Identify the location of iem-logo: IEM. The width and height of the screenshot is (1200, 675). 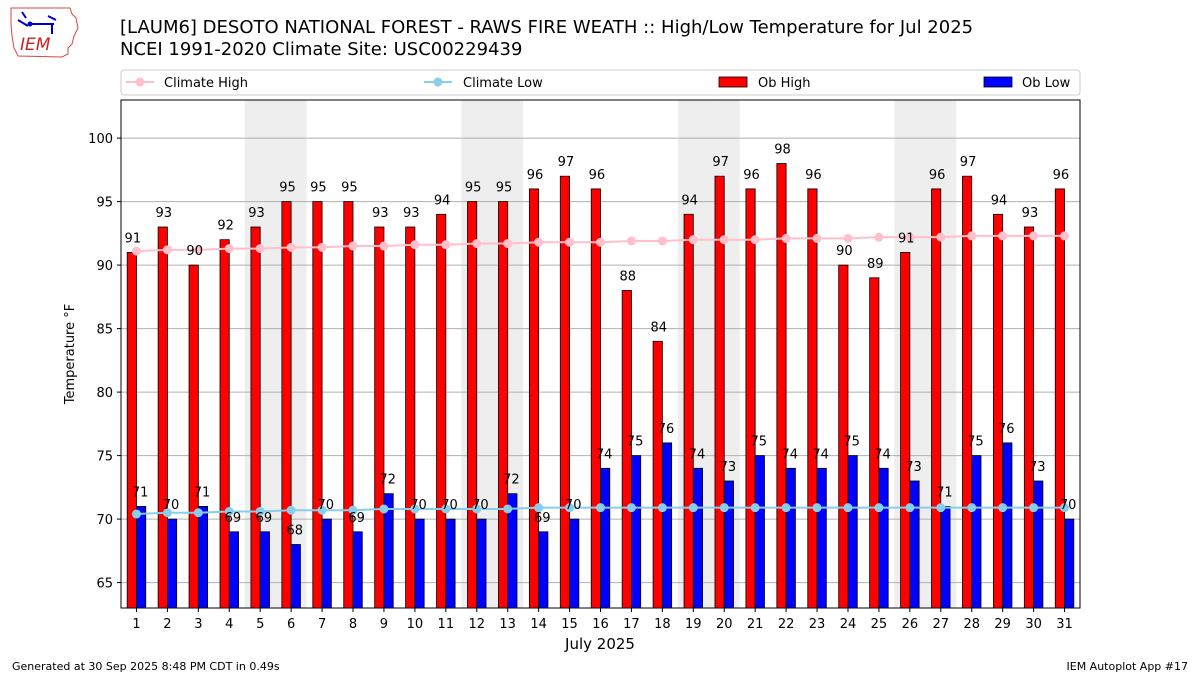
(44, 32).